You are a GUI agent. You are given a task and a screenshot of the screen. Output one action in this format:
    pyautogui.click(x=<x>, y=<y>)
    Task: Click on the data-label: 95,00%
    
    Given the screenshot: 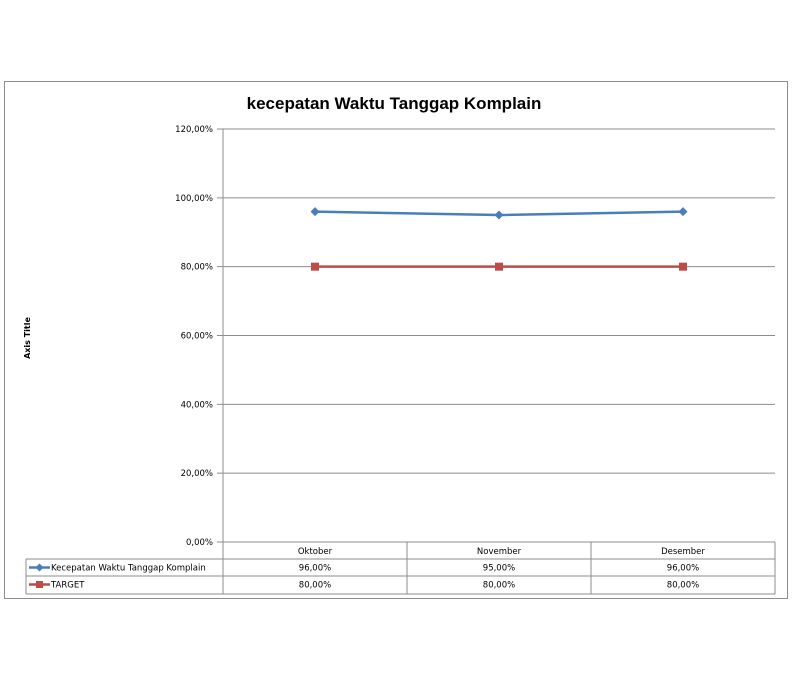 What is the action you would take?
    pyautogui.click(x=499, y=569)
    